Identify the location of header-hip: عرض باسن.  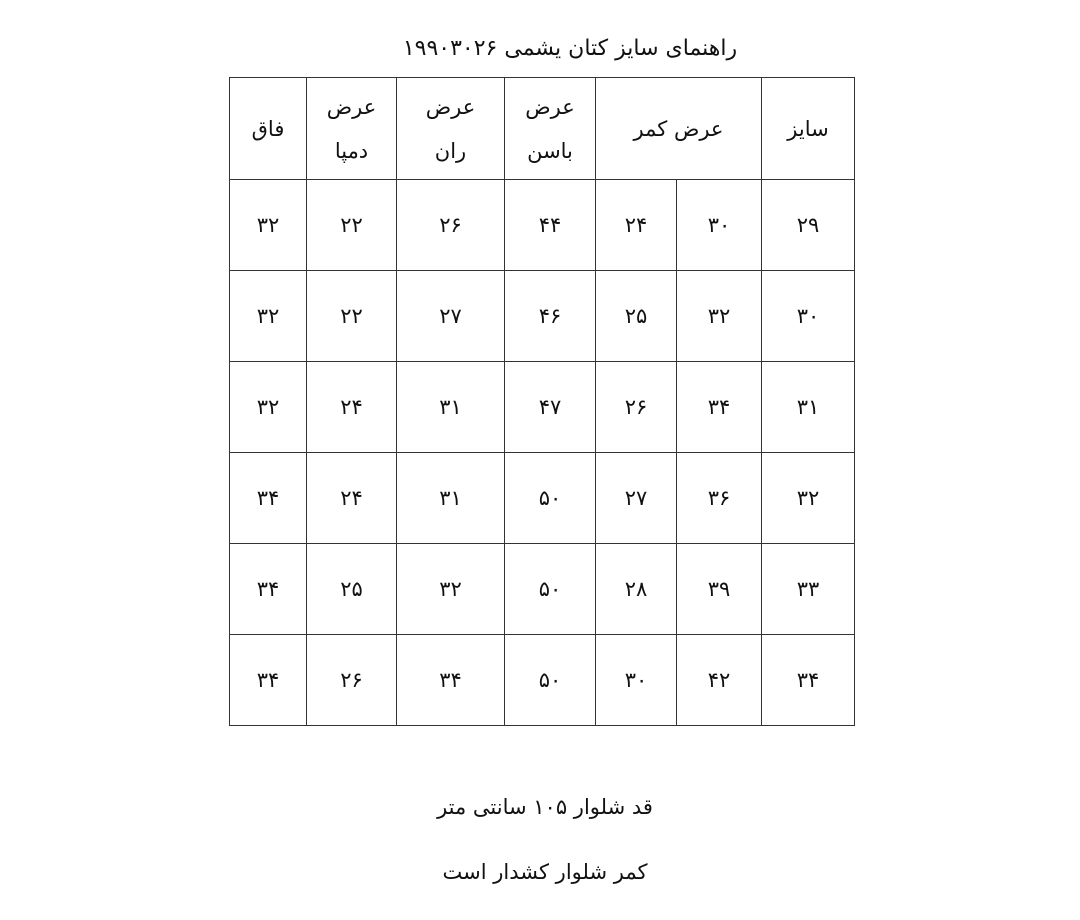
(550, 128).